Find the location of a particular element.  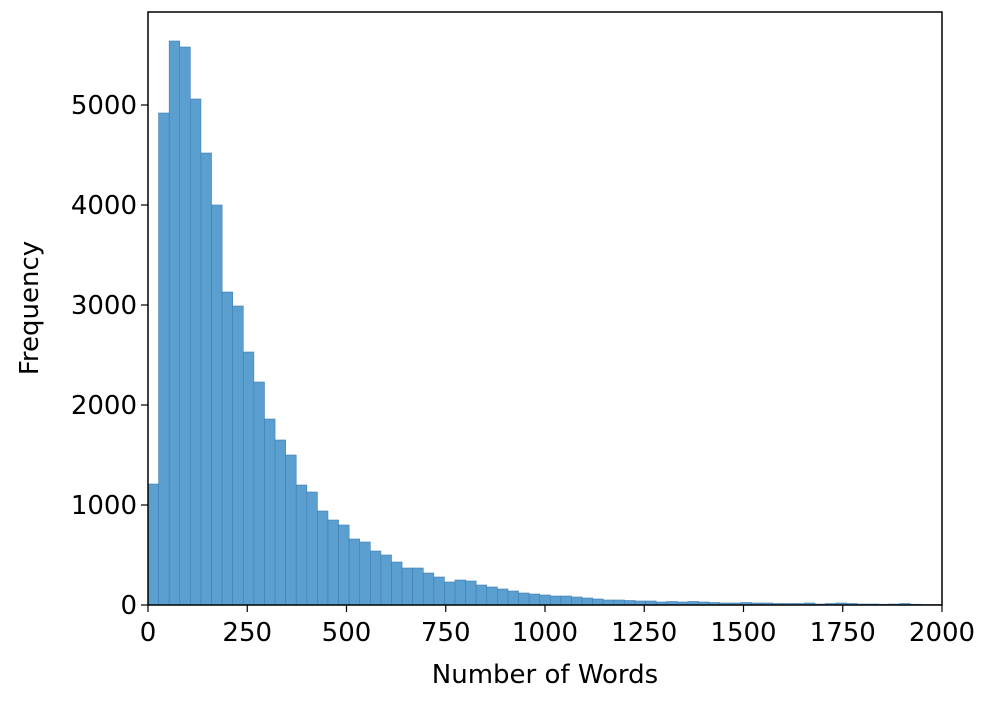

x-tick-label: 2000 is located at coordinates (942, 633).